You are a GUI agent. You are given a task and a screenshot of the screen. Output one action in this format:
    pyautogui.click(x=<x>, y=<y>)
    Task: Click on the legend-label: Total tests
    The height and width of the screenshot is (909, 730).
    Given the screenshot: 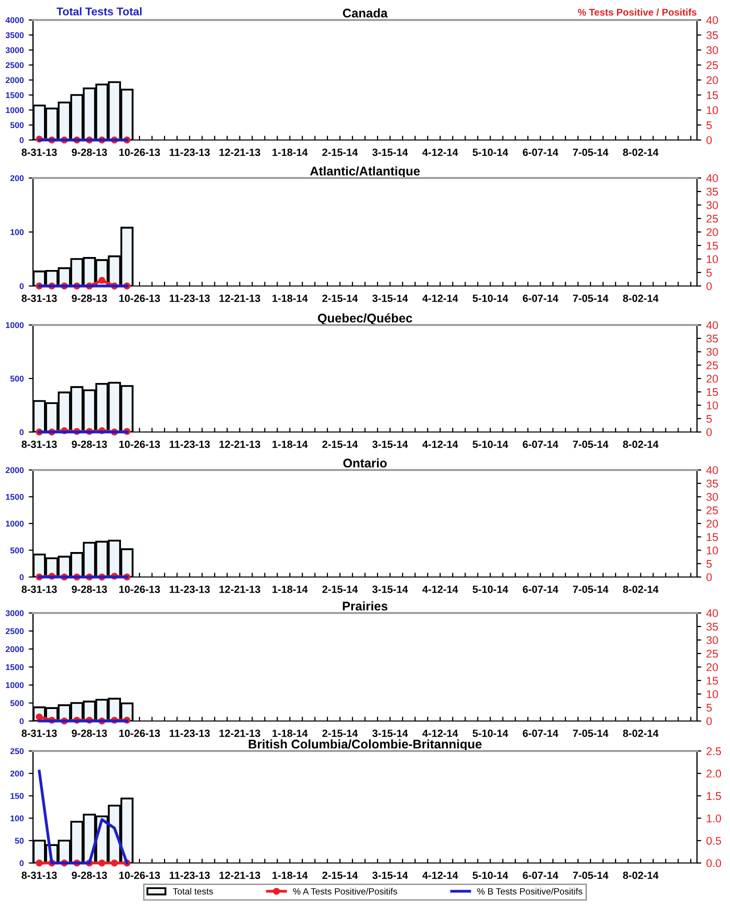 What is the action you would take?
    pyautogui.click(x=192, y=891)
    